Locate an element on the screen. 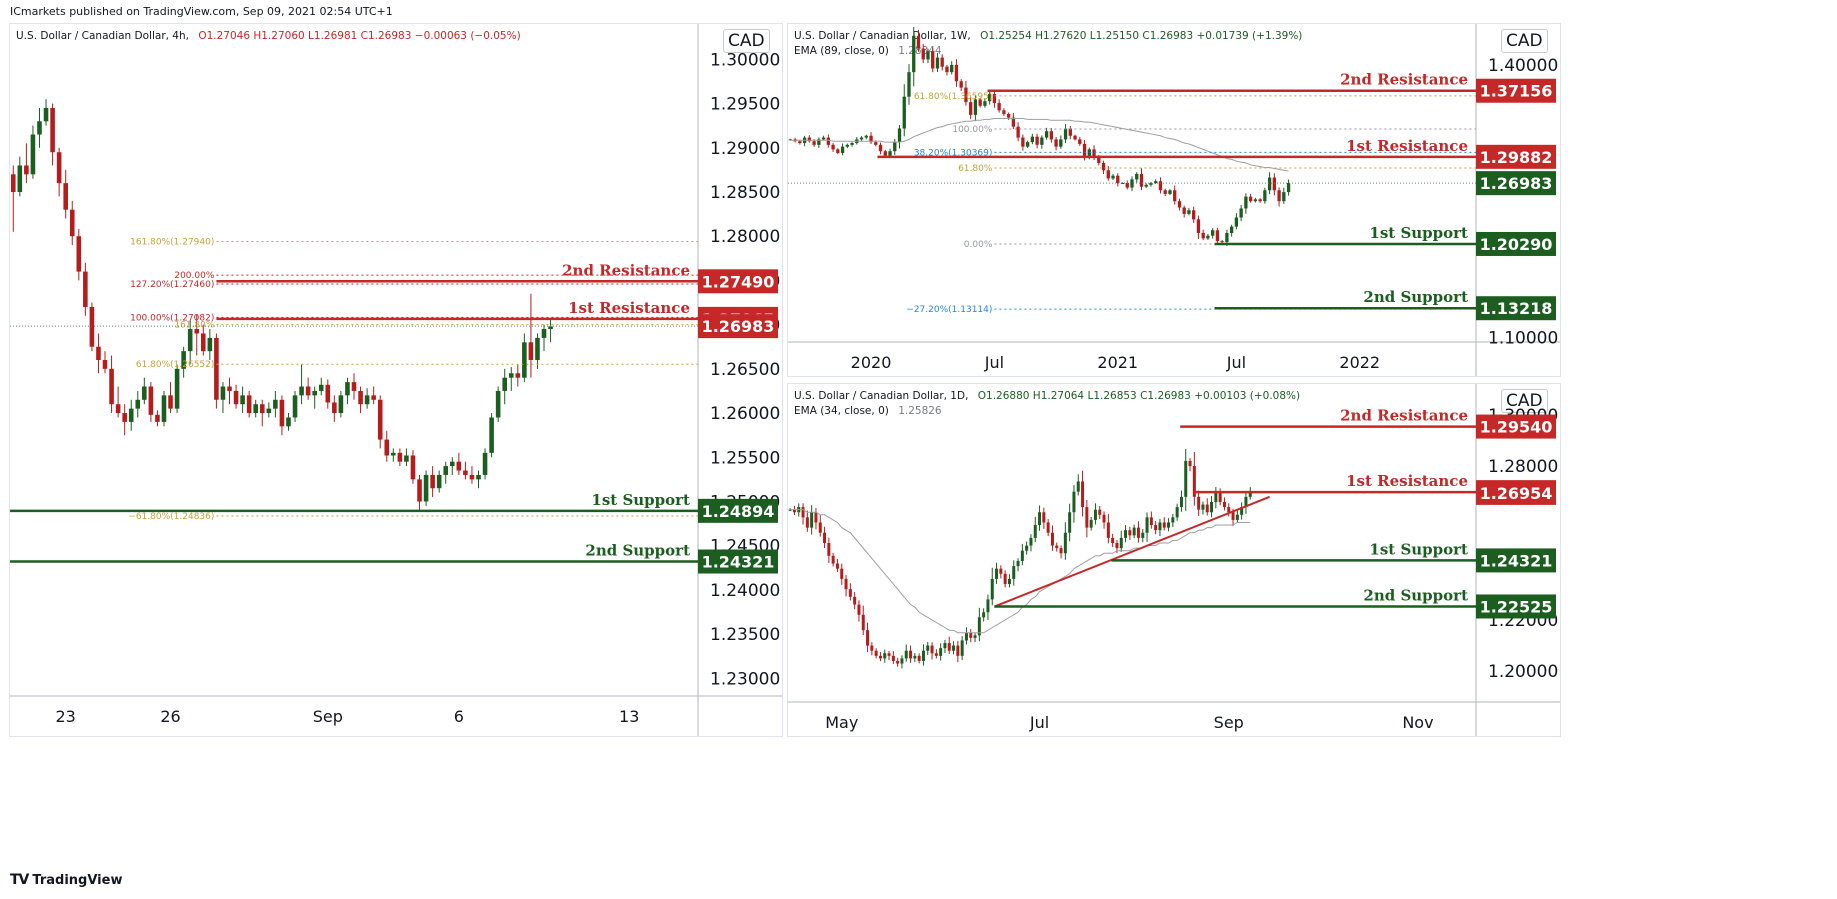 This screenshot has height=899, width=1837. ohlc-open: O1.27046 is located at coordinates (224, 36).